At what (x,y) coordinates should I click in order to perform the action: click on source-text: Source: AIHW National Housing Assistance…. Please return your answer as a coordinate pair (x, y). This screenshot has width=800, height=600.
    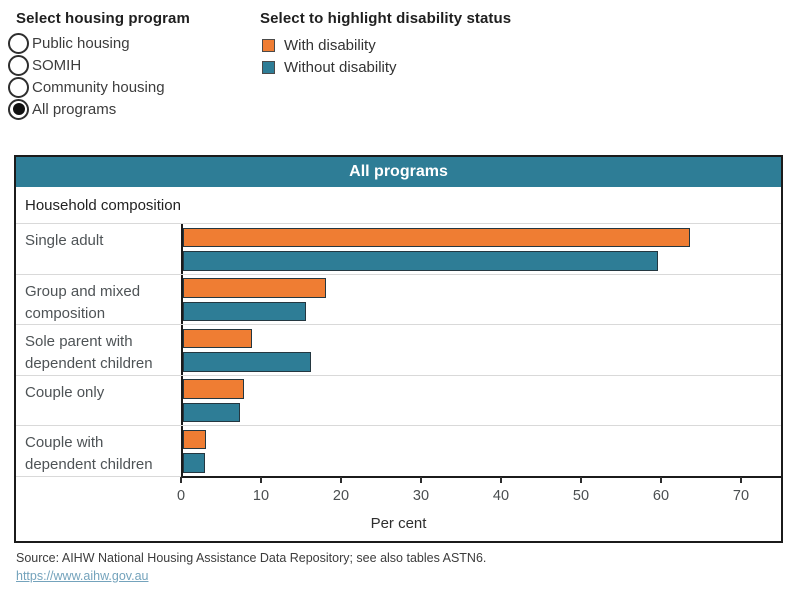
    Looking at the image, I should click on (251, 558).